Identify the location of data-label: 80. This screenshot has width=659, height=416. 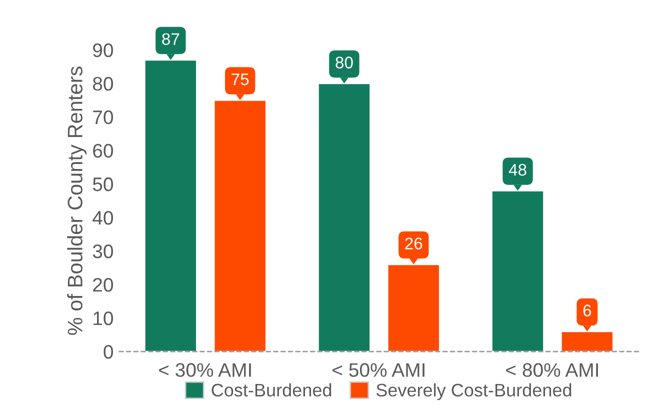
(344, 62).